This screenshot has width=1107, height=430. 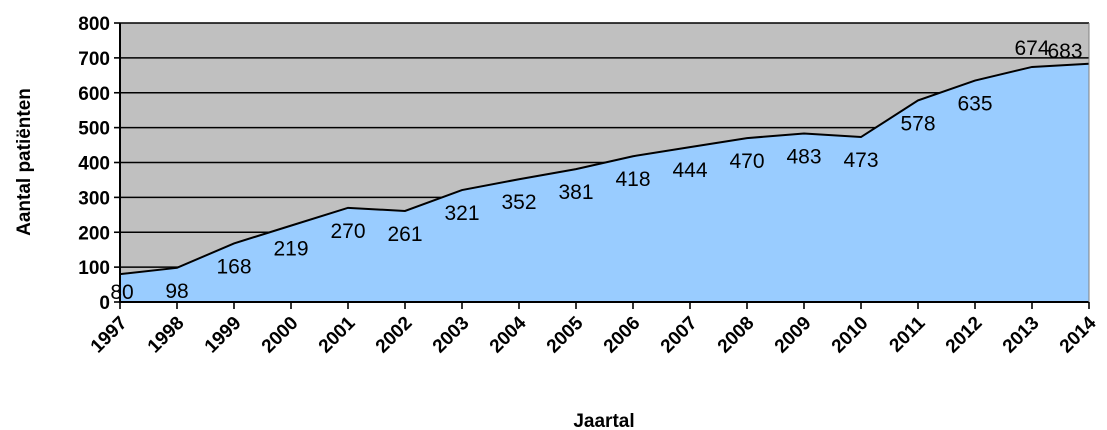 What do you see at coordinates (109, 335) in the screenshot?
I see `x-tick-label: 1997` at bounding box center [109, 335].